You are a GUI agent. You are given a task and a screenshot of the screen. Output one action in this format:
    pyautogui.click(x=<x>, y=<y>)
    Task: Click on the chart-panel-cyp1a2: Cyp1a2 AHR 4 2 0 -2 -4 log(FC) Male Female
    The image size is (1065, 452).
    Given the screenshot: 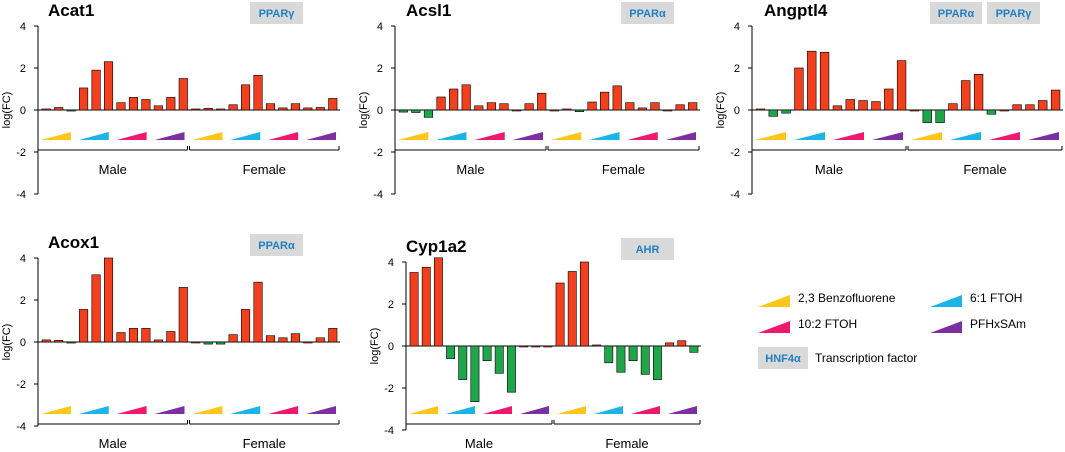 What is the action you would take?
    pyautogui.click(x=535, y=344)
    